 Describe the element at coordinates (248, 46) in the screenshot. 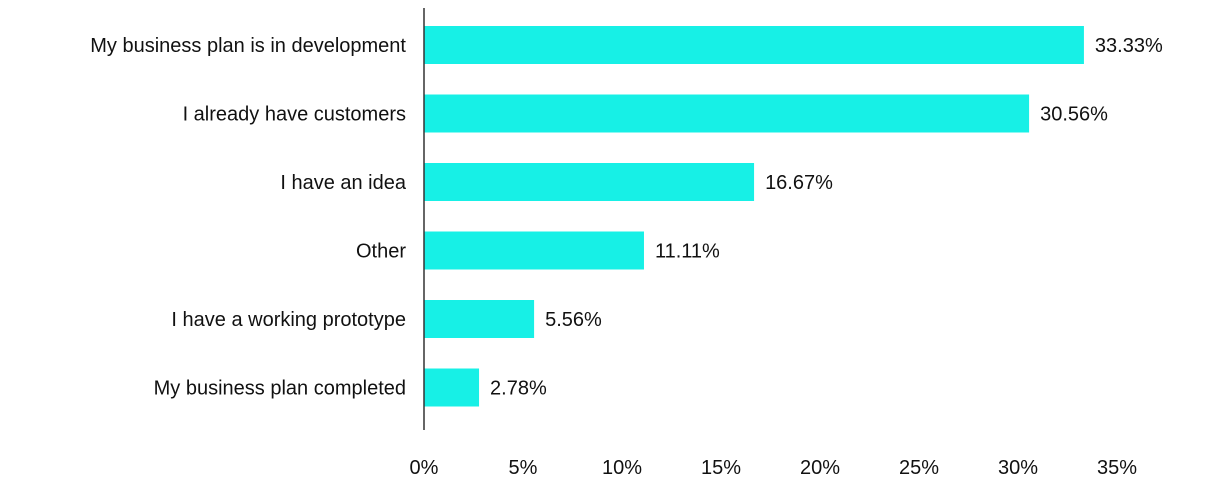

I see `category-label-0: My business plan is in development` at that location.